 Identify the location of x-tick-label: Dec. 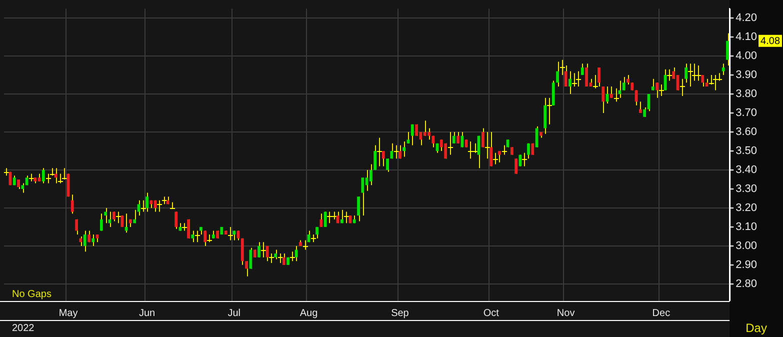
(661, 313).